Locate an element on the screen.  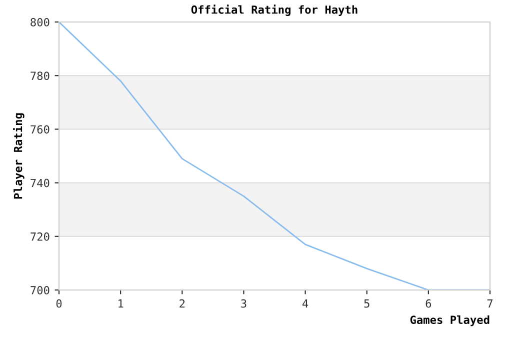
y-tick-label: 700 is located at coordinates (40, 290).